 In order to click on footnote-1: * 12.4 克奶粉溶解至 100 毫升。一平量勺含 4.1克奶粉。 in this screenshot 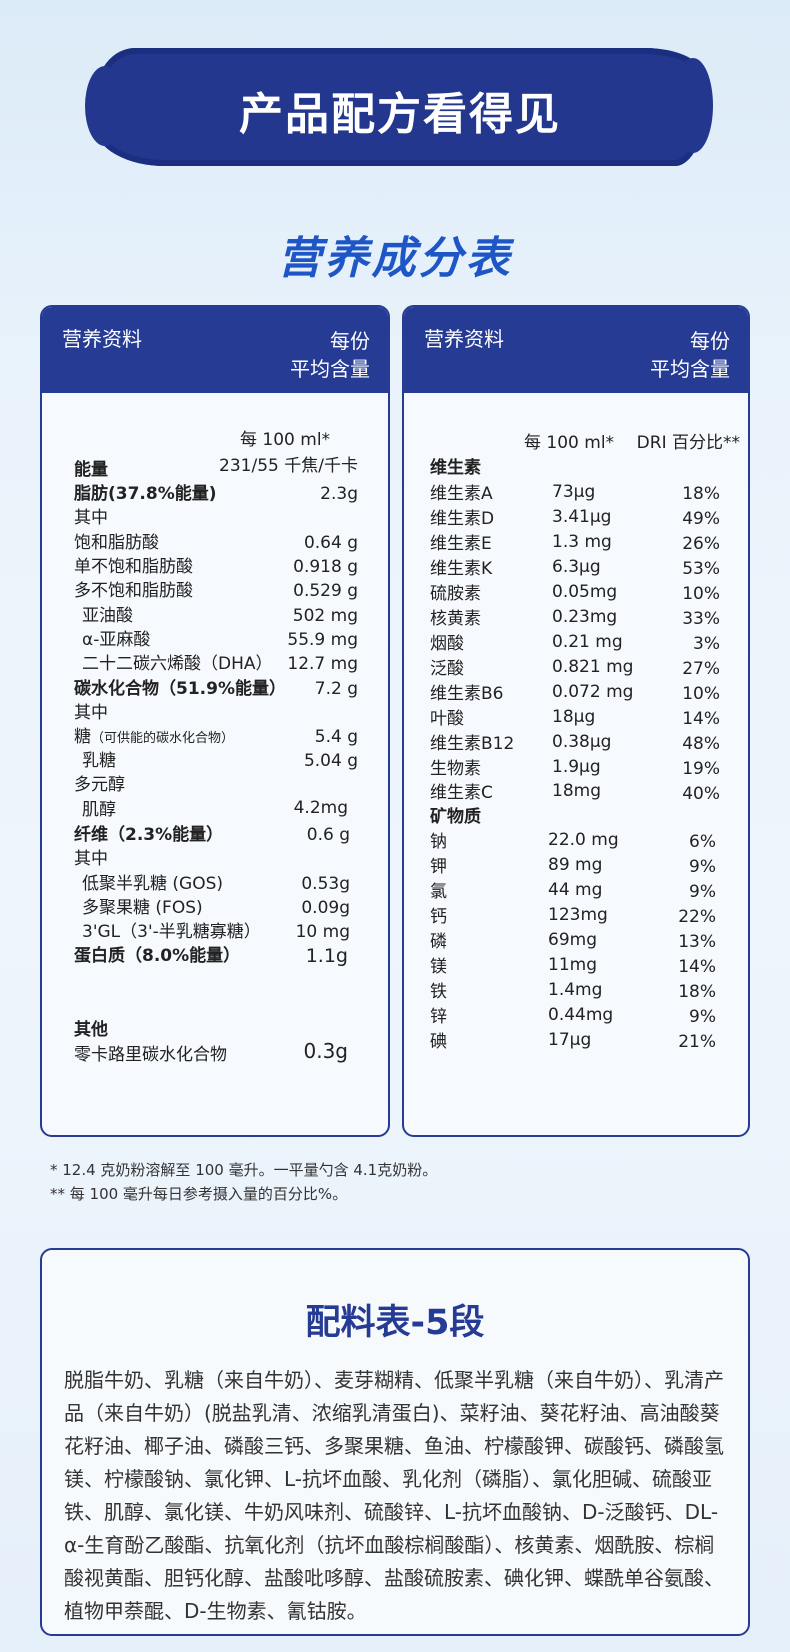, I will do `click(244, 1170)`.